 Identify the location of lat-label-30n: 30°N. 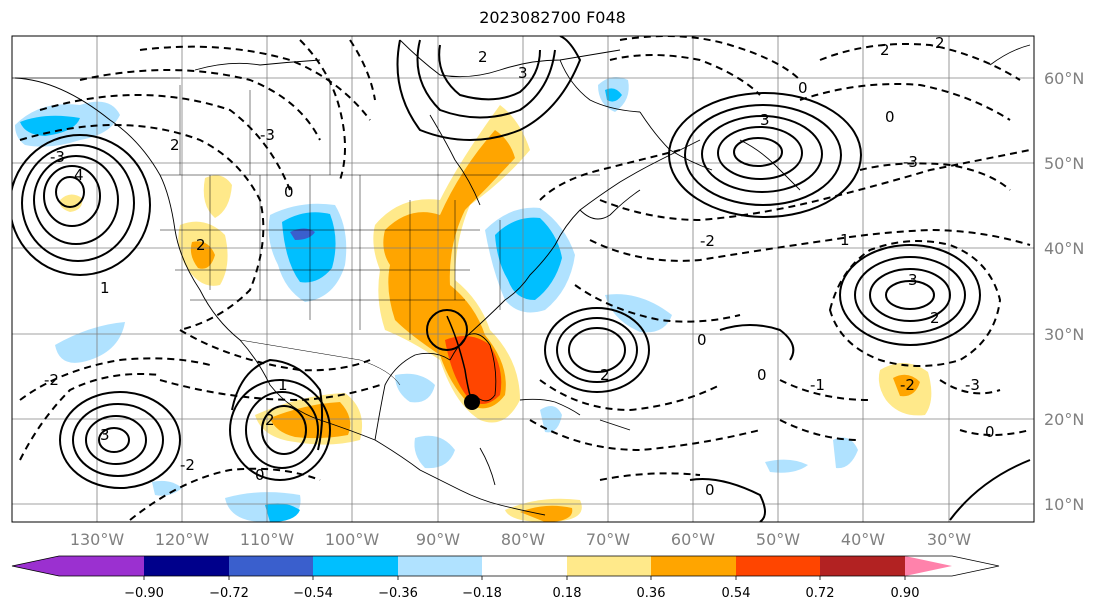
(1064, 334).